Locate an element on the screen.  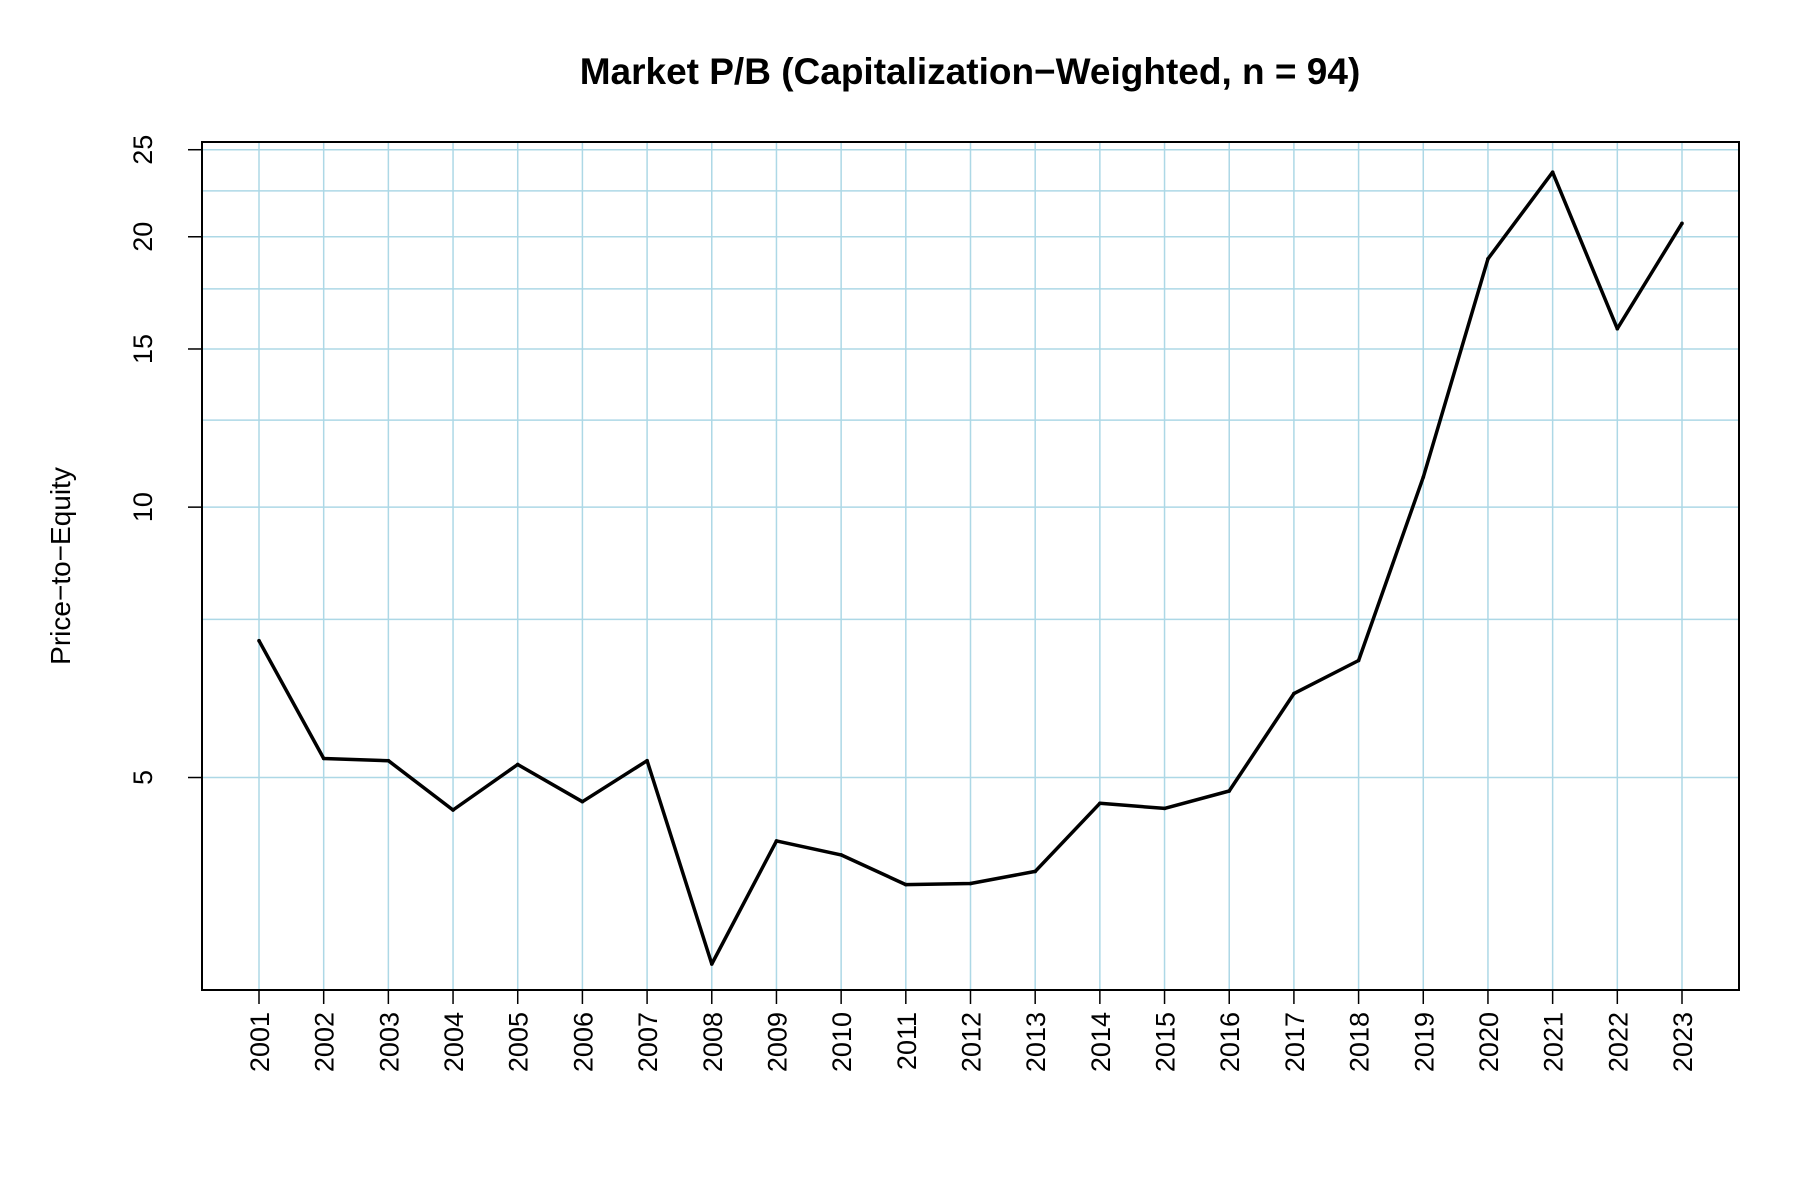
x-tick-label: 2010 is located at coordinates (842, 1042).